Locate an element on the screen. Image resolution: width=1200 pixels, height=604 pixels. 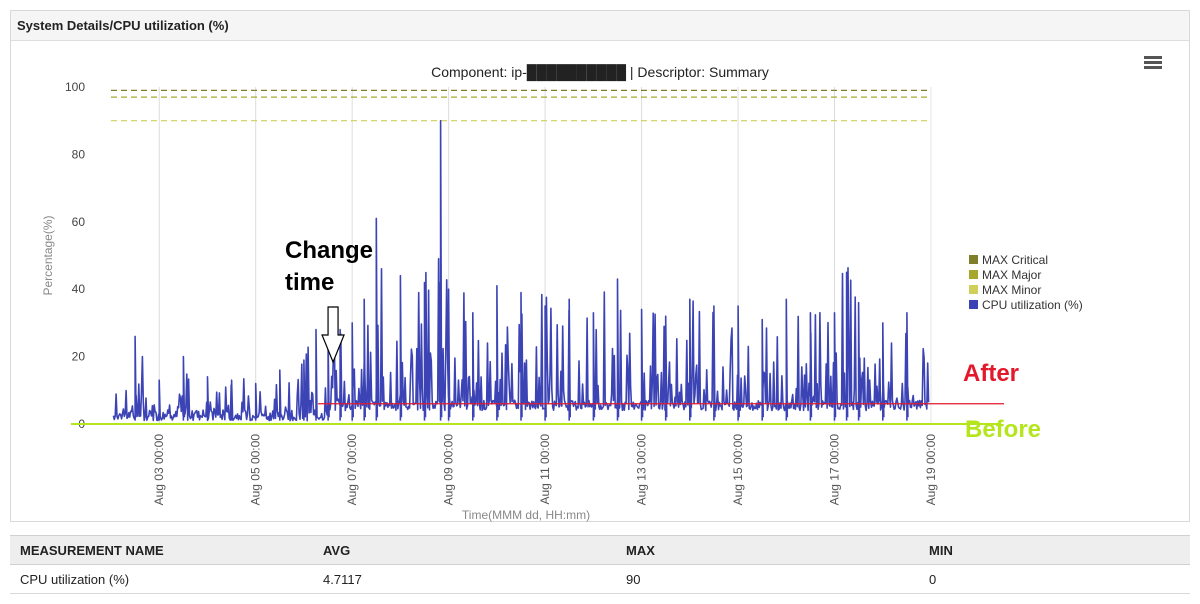
x-tick-label: Aug 05 00:00 is located at coordinates (256, 470).